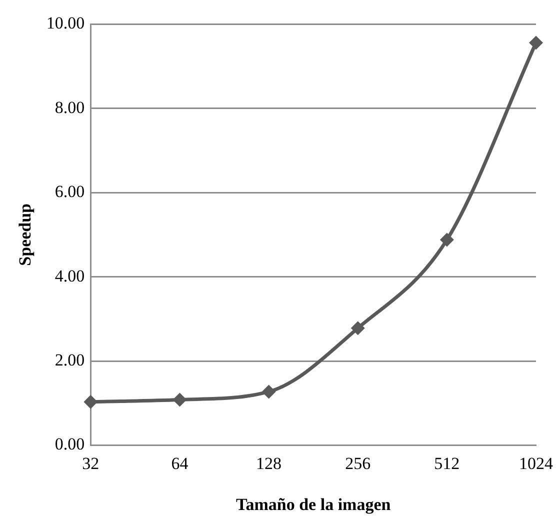 The height and width of the screenshot is (524, 558). I want to click on x-axis-title: Tamaño de la imagen, so click(314, 504).